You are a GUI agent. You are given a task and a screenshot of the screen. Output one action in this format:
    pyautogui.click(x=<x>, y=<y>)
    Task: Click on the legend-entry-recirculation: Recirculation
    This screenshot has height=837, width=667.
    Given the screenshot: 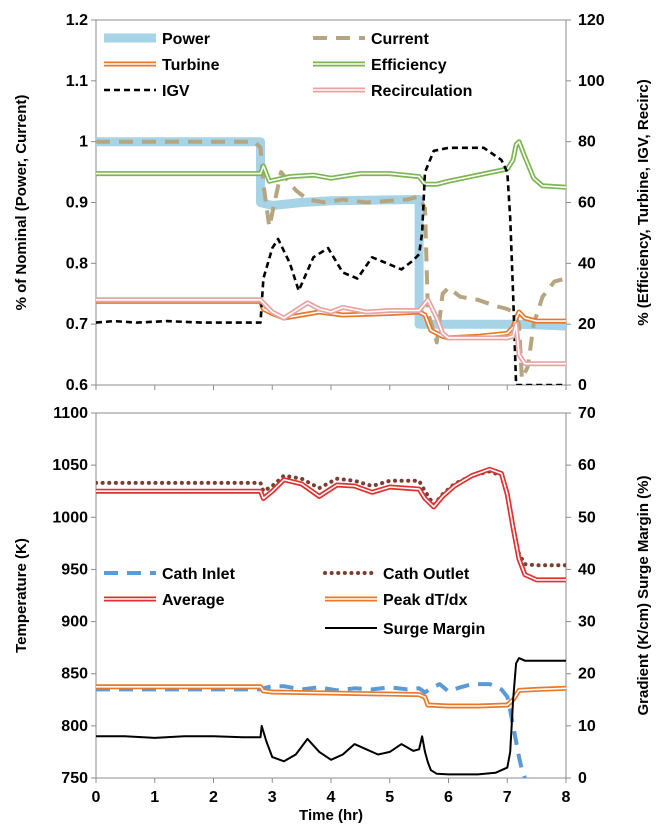 What is the action you would take?
    pyautogui.click(x=392, y=91)
    